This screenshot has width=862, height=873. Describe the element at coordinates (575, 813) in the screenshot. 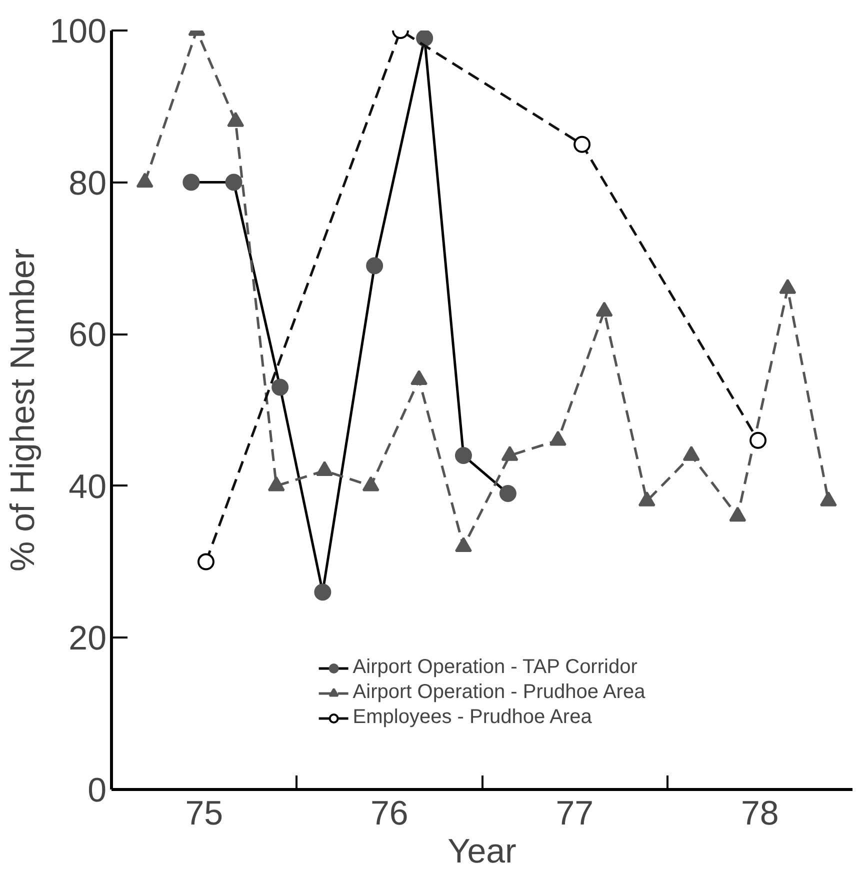

I see `x-tick-label: 77` at that location.